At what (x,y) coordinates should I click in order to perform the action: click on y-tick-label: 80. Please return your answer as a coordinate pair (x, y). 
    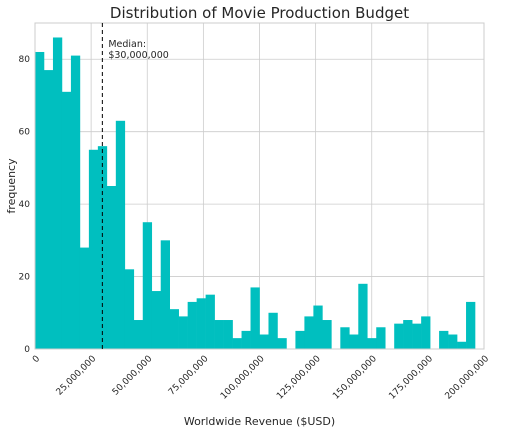
    Looking at the image, I should click on (25, 60).